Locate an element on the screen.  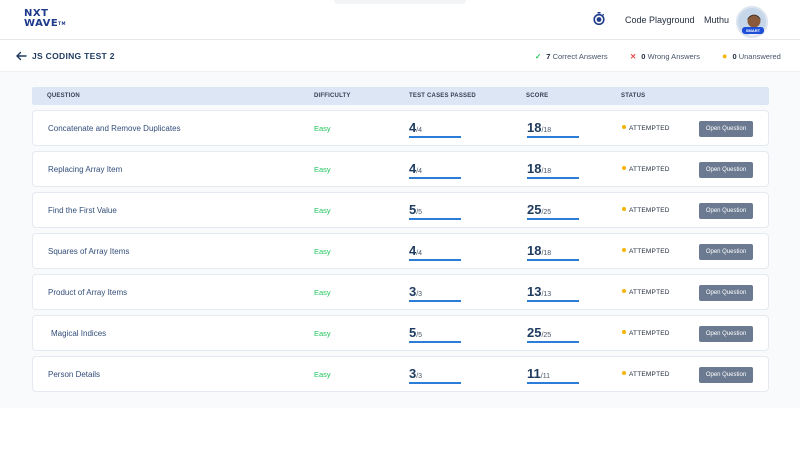
logo-line1: NXT is located at coordinates (36, 13).